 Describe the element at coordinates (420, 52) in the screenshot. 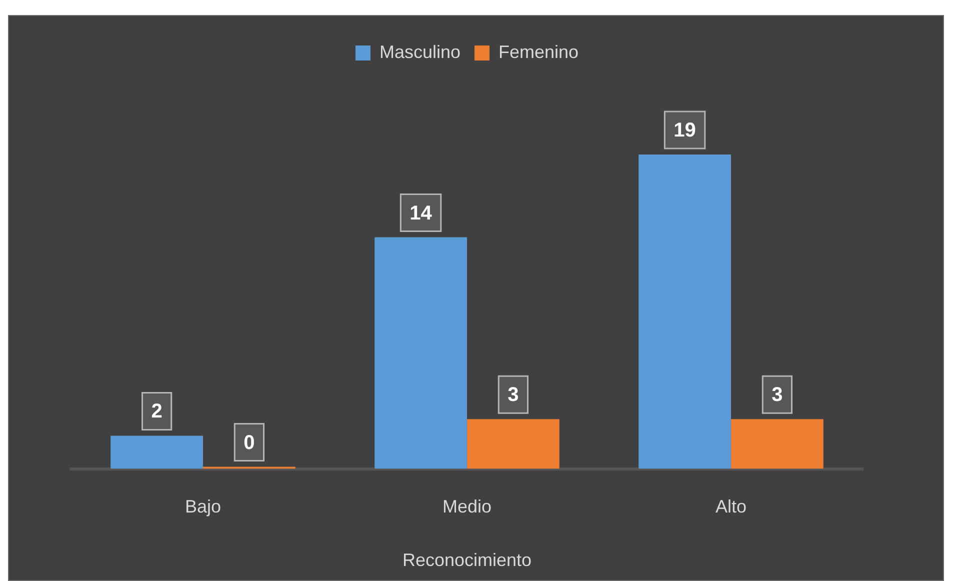

I see `legend-label: Masculino` at that location.